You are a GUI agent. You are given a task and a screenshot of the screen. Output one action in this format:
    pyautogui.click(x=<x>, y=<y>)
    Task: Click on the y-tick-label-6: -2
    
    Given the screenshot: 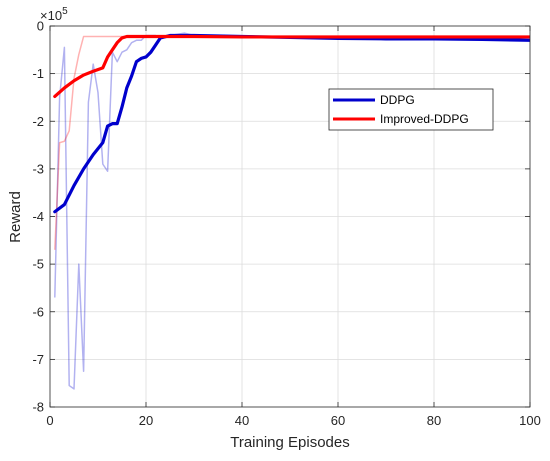 What is the action you would take?
    pyautogui.click(x=38, y=121)
    